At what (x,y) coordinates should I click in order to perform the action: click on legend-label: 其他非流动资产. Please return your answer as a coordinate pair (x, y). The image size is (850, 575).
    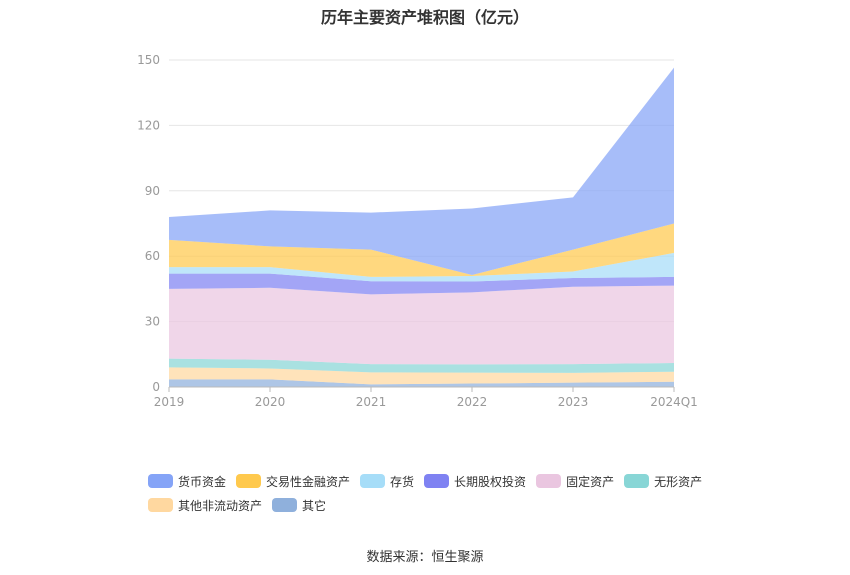
    Looking at the image, I should click on (220, 505).